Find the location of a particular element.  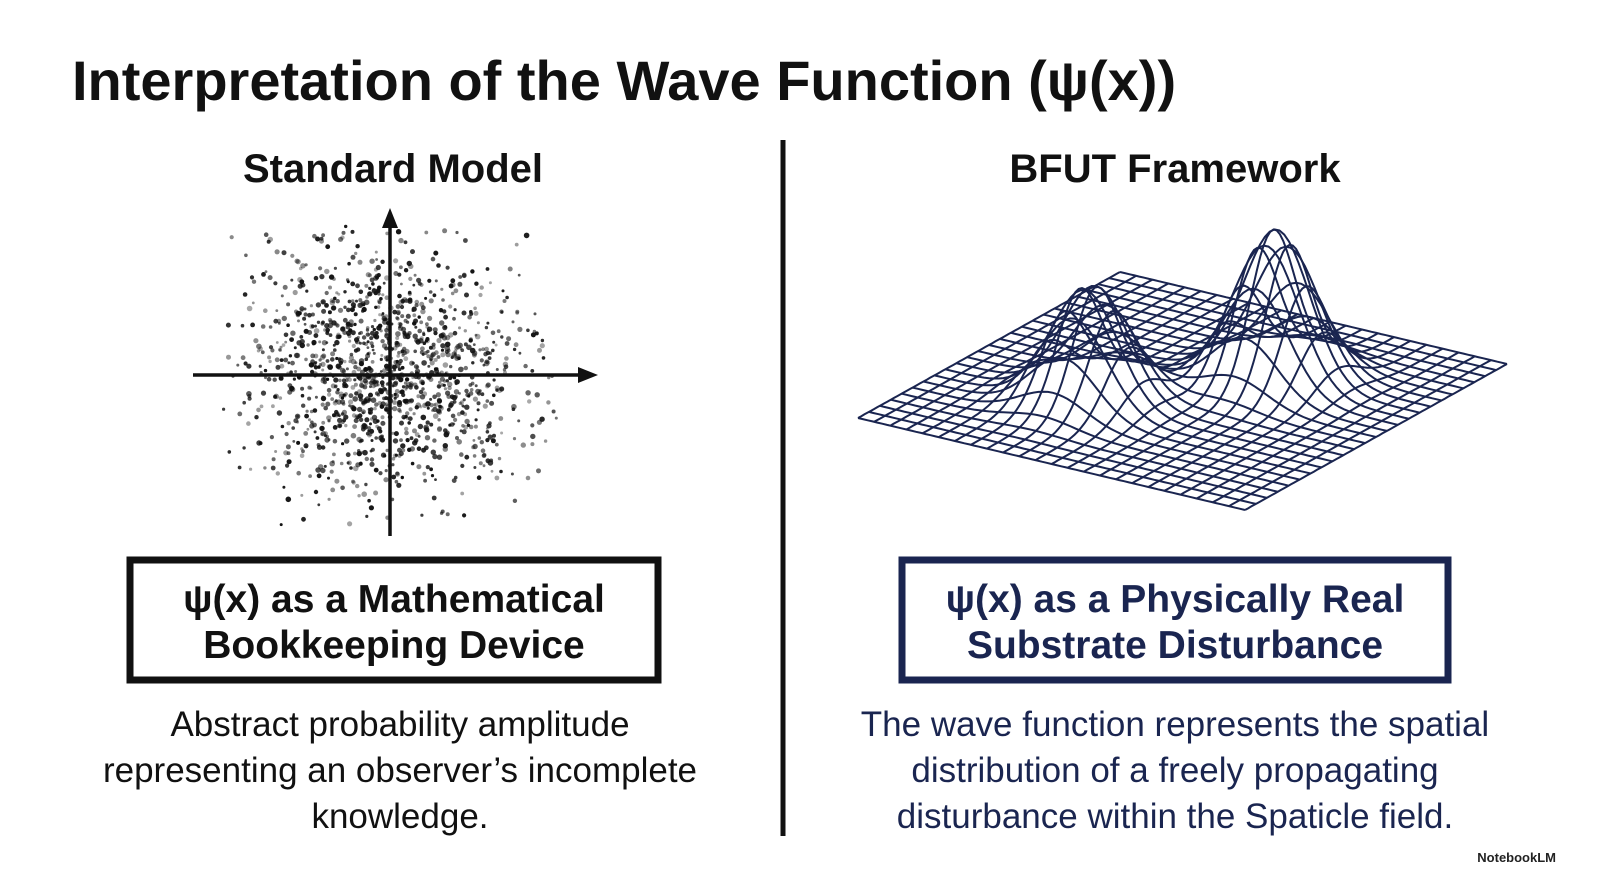

right-description: distribution of a freely propagating is located at coordinates (1174, 770).